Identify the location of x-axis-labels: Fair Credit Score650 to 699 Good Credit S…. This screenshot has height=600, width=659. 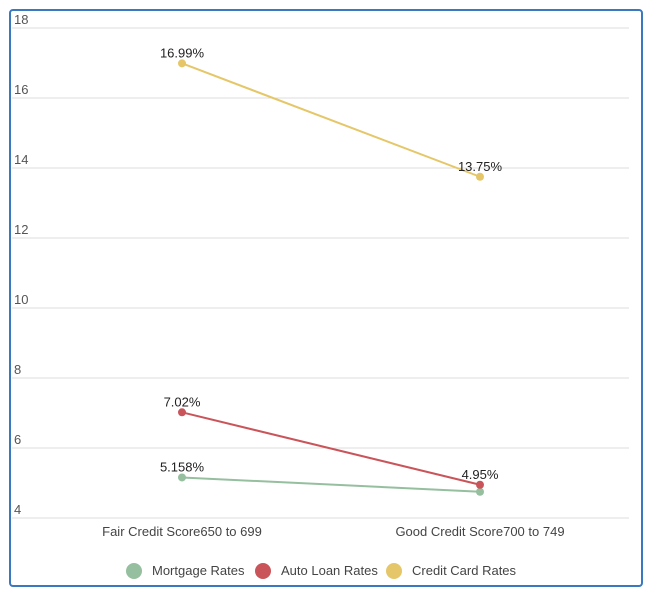
(333, 531).